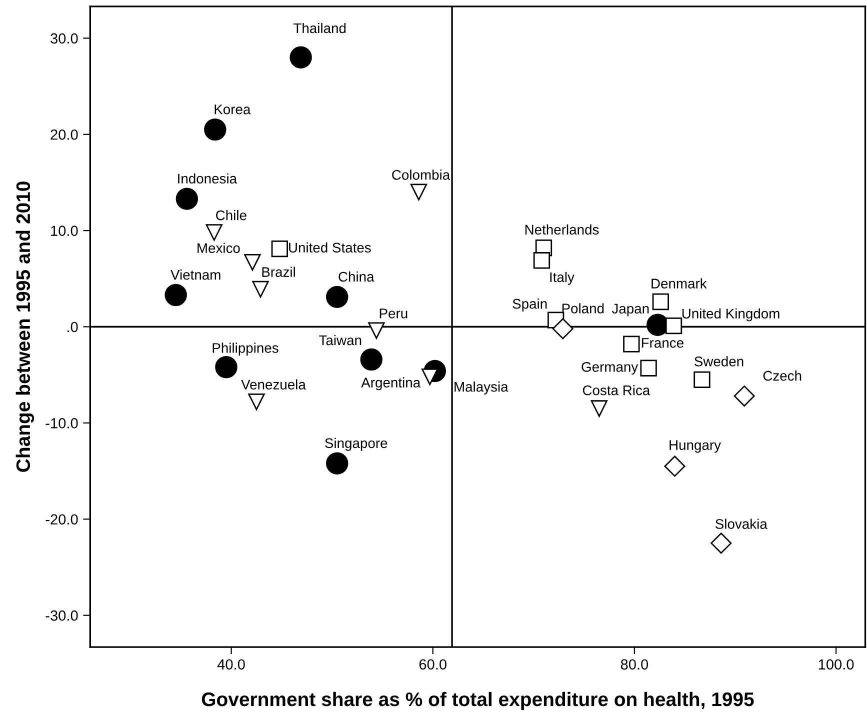 The height and width of the screenshot is (715, 867). I want to click on annotation: Venezuela, so click(273, 384).